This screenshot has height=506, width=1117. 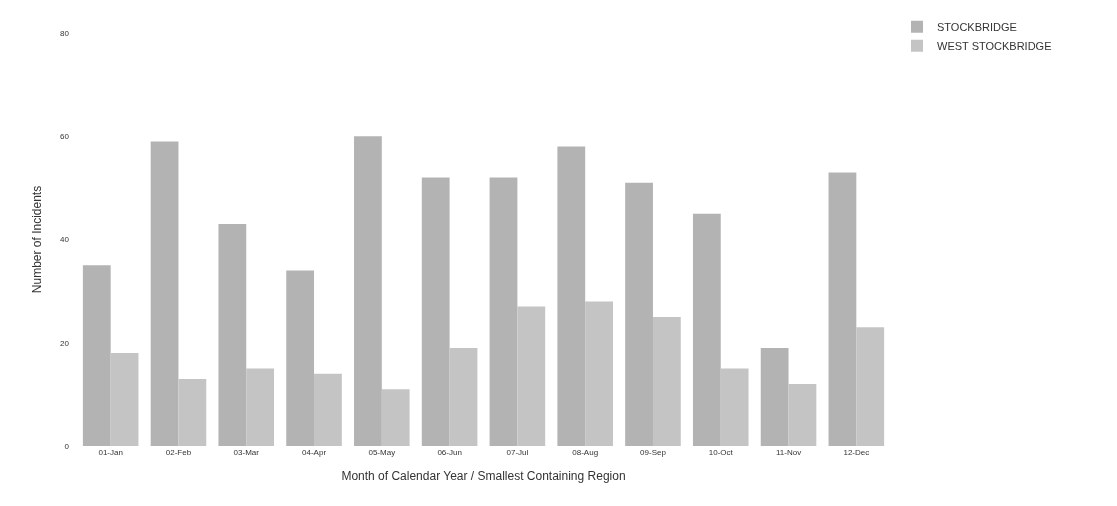 What do you see at coordinates (483, 475) in the screenshot?
I see `x-axis-title: Month of Calendar Year / Smallest Containing Region` at bounding box center [483, 475].